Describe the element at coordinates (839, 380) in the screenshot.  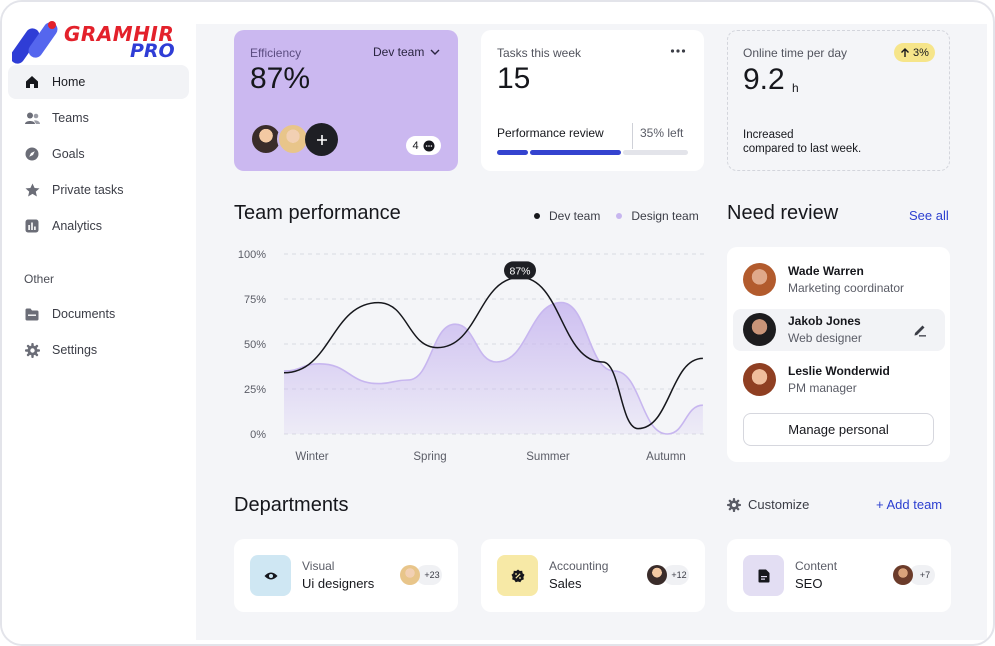
I see `review-person-row: Leslie Wonderwid PM manager` at that location.